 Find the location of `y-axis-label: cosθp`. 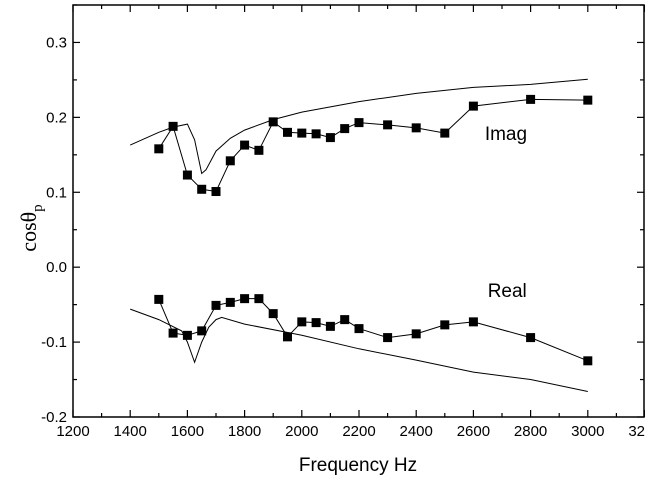

y-axis-label: cosθp is located at coordinates (31, 227).